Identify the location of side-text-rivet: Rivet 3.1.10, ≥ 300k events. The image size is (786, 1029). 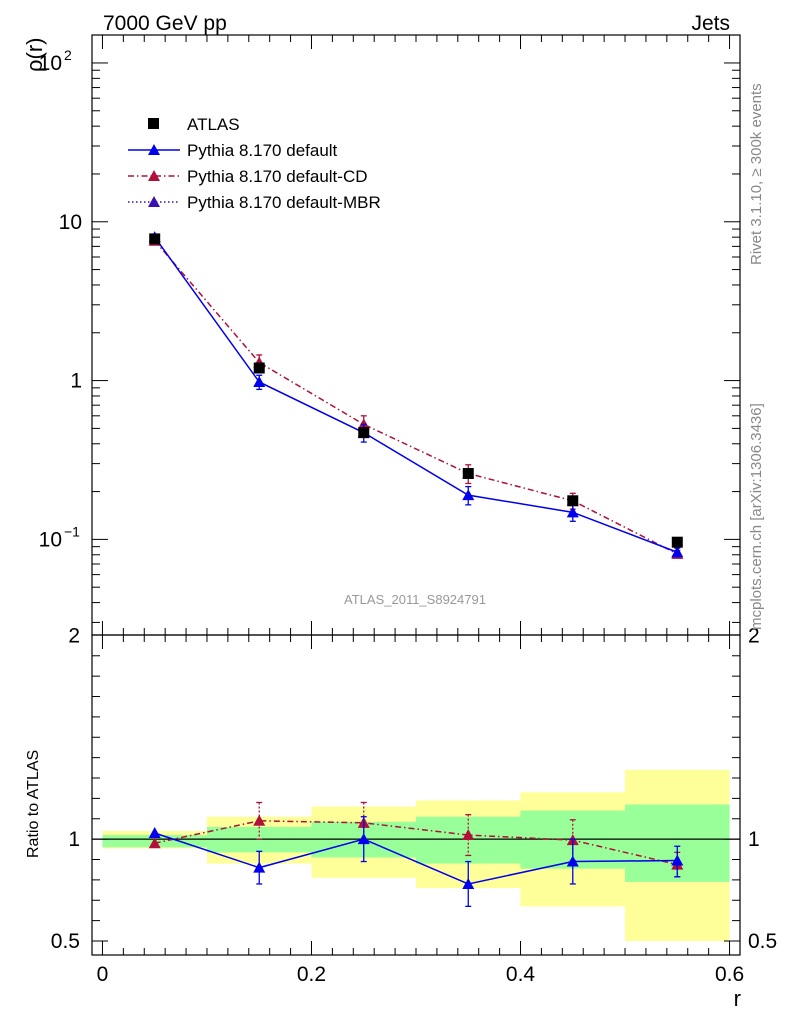
(756, 174).